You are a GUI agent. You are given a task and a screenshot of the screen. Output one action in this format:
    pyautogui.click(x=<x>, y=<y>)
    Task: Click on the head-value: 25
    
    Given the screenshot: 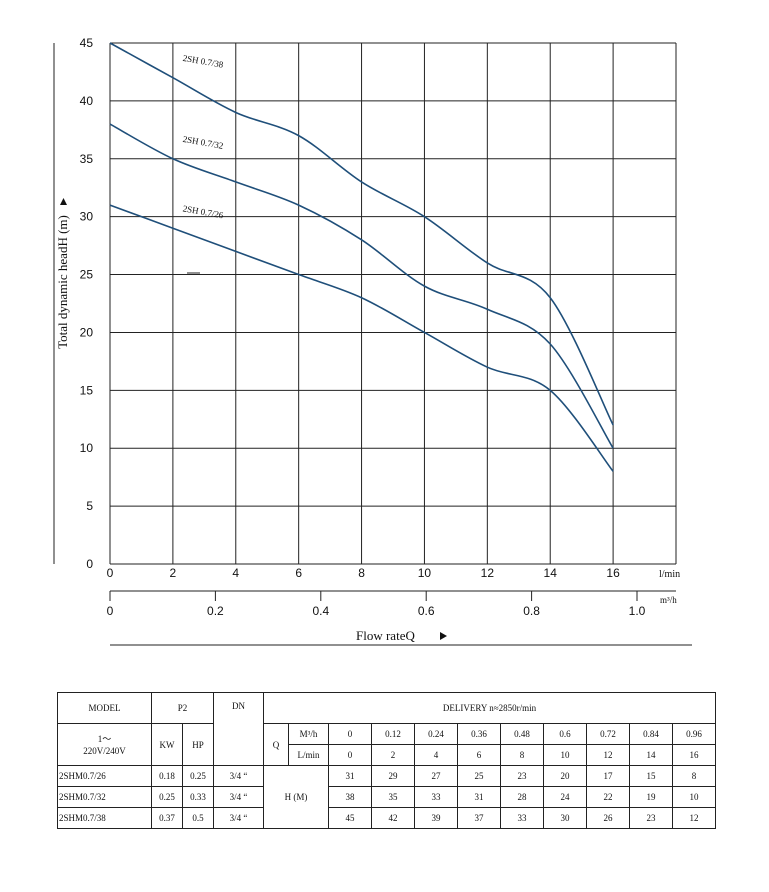 What is the action you would take?
    pyautogui.click(x=479, y=776)
    